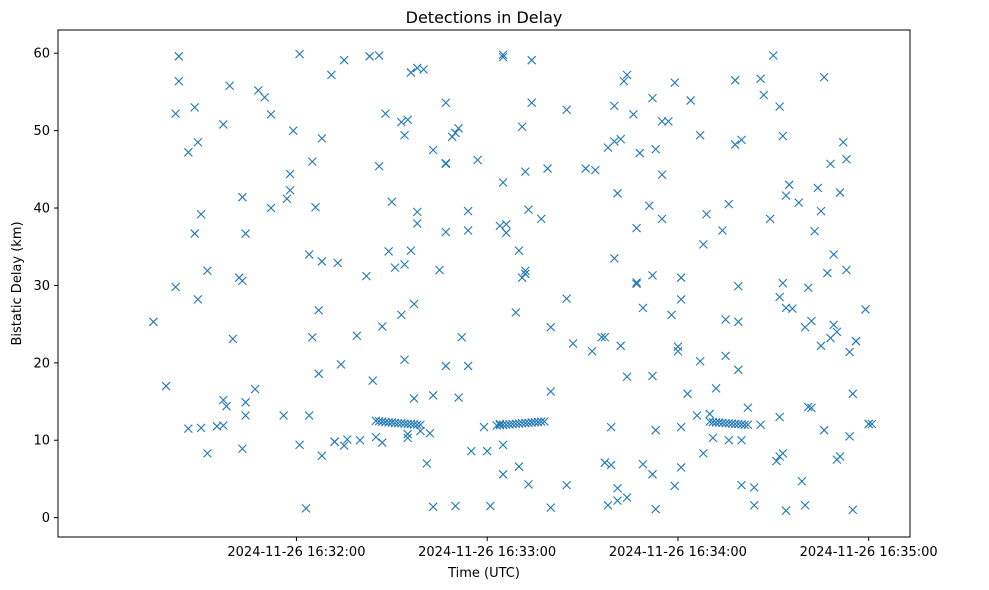  Describe the element at coordinates (678, 552) in the screenshot. I see `x-tick-label: 2024-11-26 16:34:00` at that location.